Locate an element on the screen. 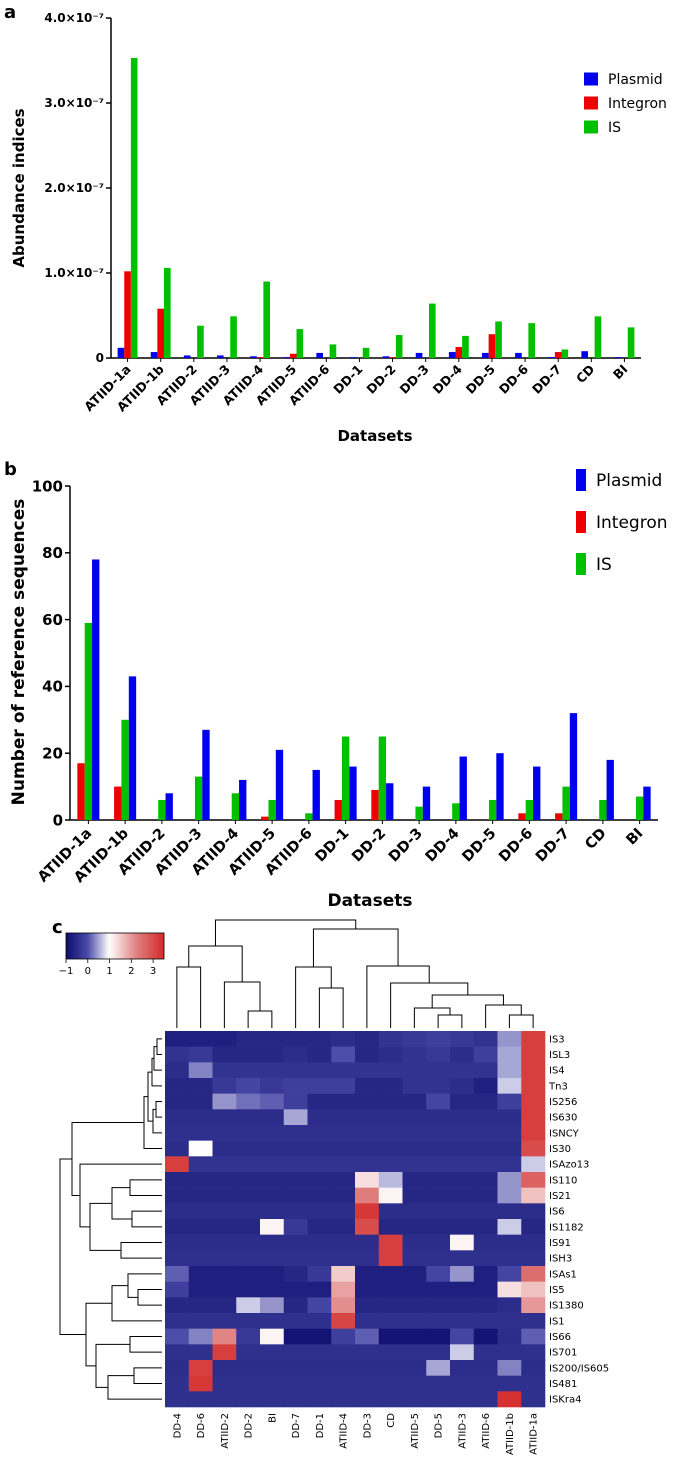 This screenshot has height=1466, width=675. heatmap-row-label: IS5 is located at coordinates (557, 1290).